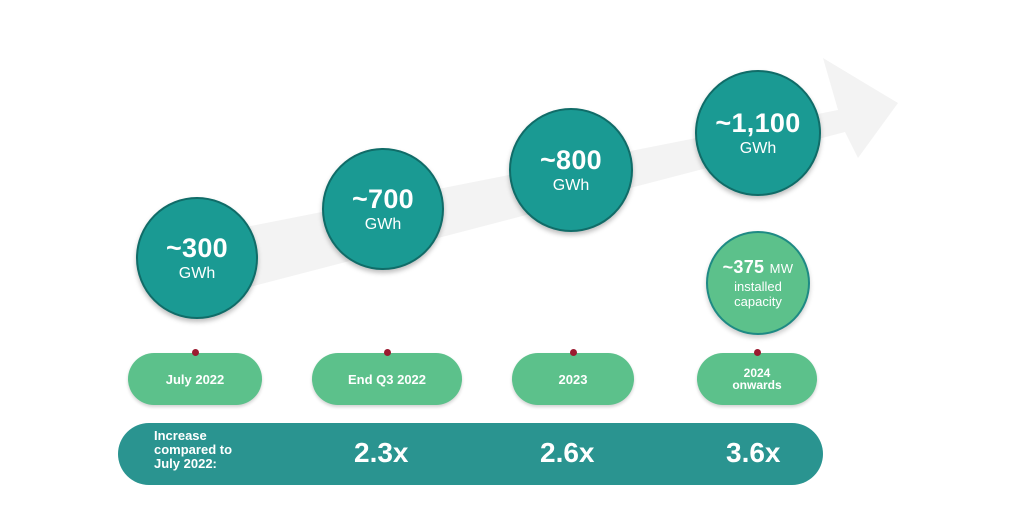 This screenshot has width=1017, height=507. I want to click on period-pill-2023: 2023, so click(573, 377).